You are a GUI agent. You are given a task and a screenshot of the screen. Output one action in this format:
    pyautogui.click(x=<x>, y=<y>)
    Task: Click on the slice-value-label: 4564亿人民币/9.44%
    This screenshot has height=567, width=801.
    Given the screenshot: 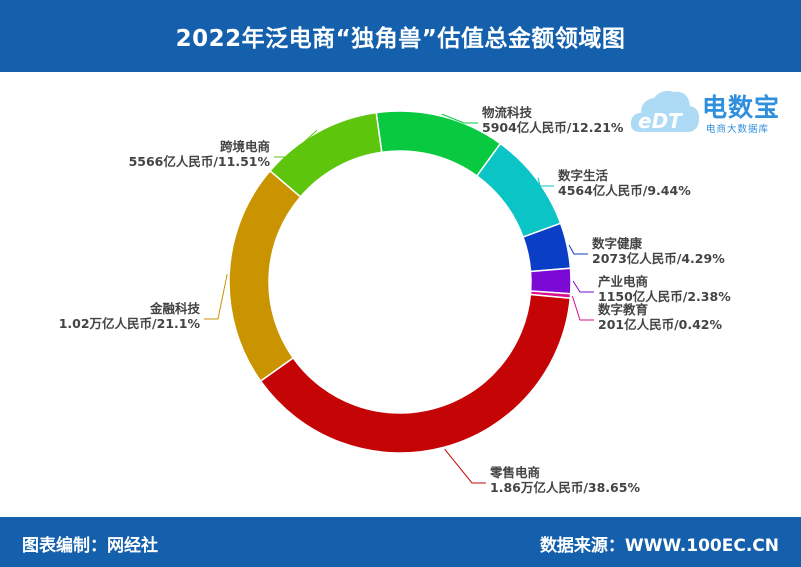 What is the action you would take?
    pyautogui.click(x=624, y=190)
    